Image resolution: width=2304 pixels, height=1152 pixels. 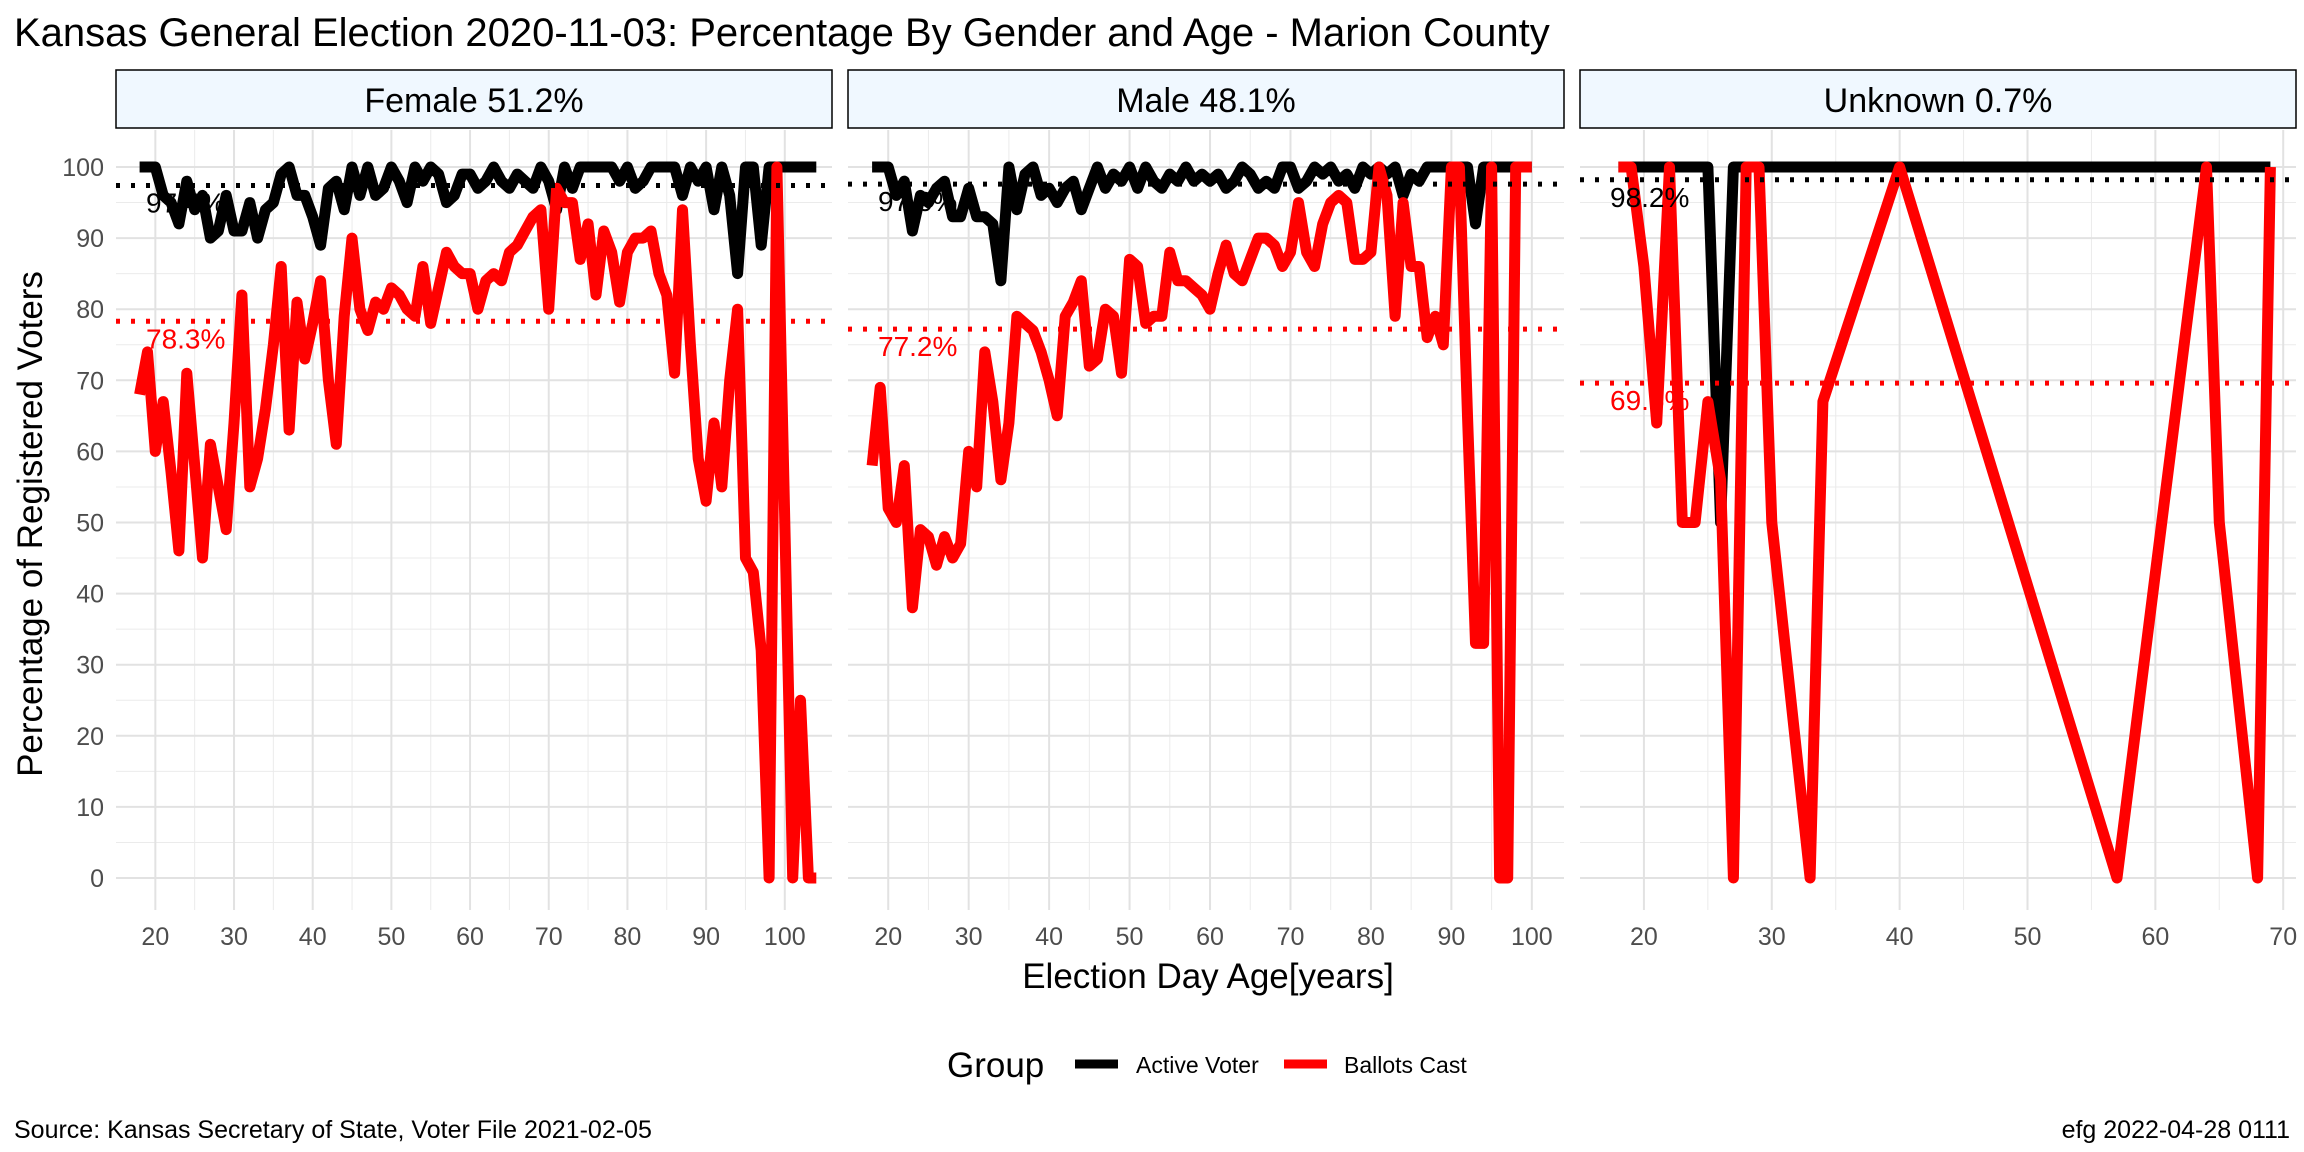 What do you see at coordinates (917, 201) in the screenshot?
I see `mean-label-active-male: 97.6%` at bounding box center [917, 201].